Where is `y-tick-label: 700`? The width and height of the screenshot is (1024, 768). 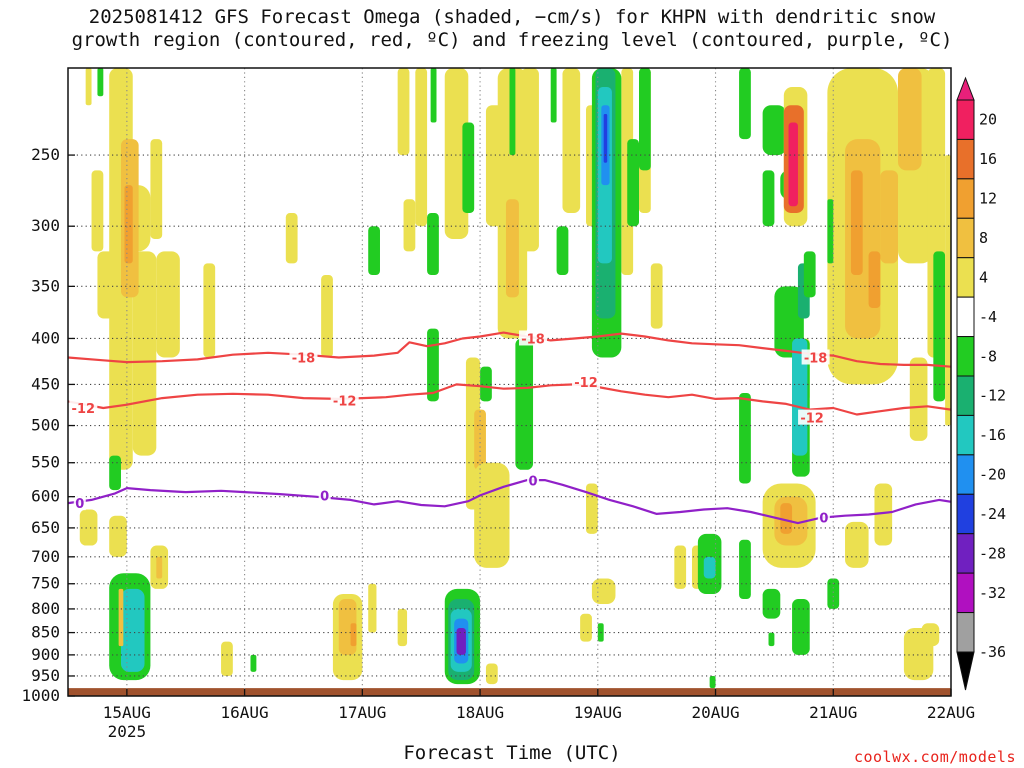
y-tick-label: 700 is located at coordinates (45, 556).